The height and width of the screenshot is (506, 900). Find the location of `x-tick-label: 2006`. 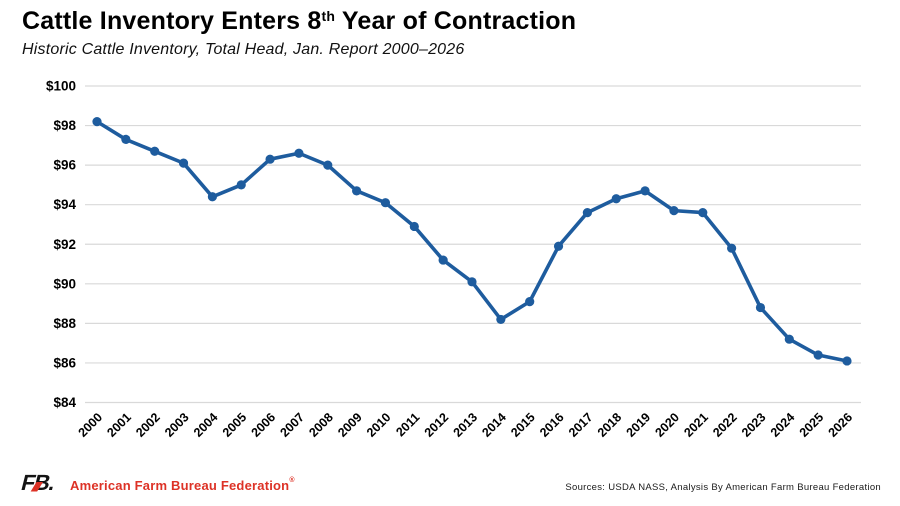

x-tick-label: 2006 is located at coordinates (264, 425).